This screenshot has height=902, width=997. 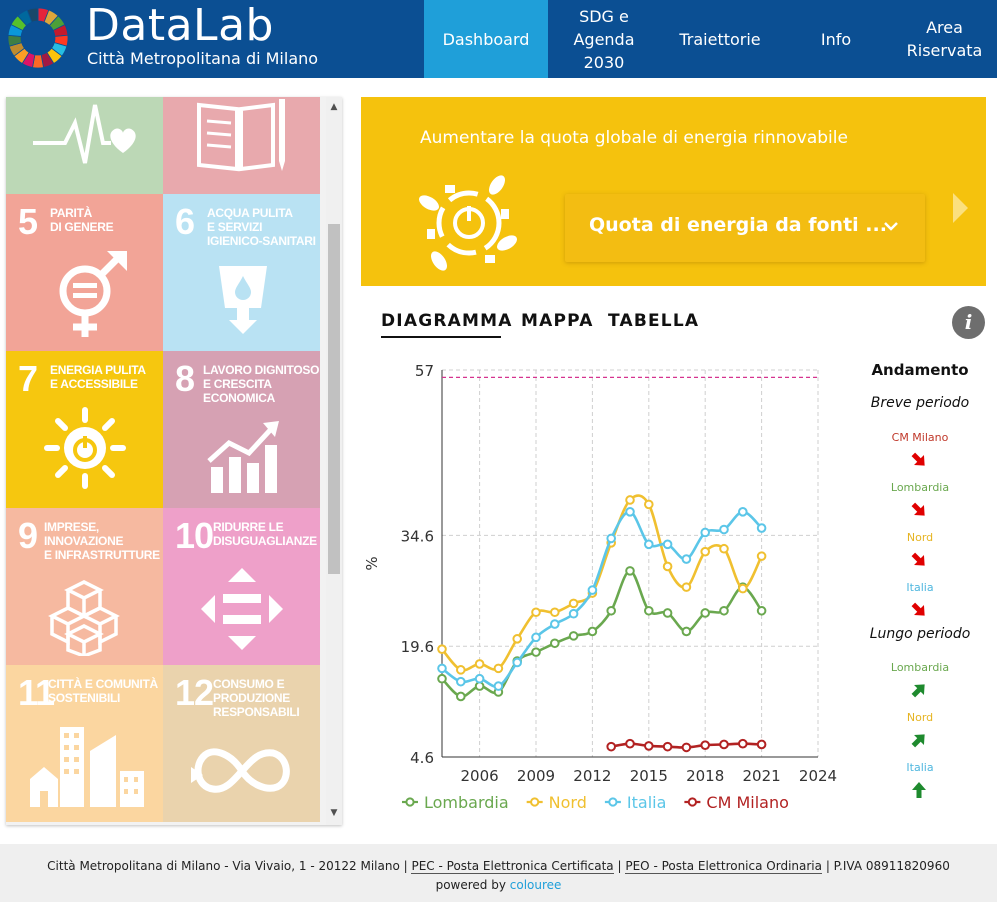 What do you see at coordinates (486, 39) in the screenshot?
I see `nav-dashboard: Dashboard` at bounding box center [486, 39].